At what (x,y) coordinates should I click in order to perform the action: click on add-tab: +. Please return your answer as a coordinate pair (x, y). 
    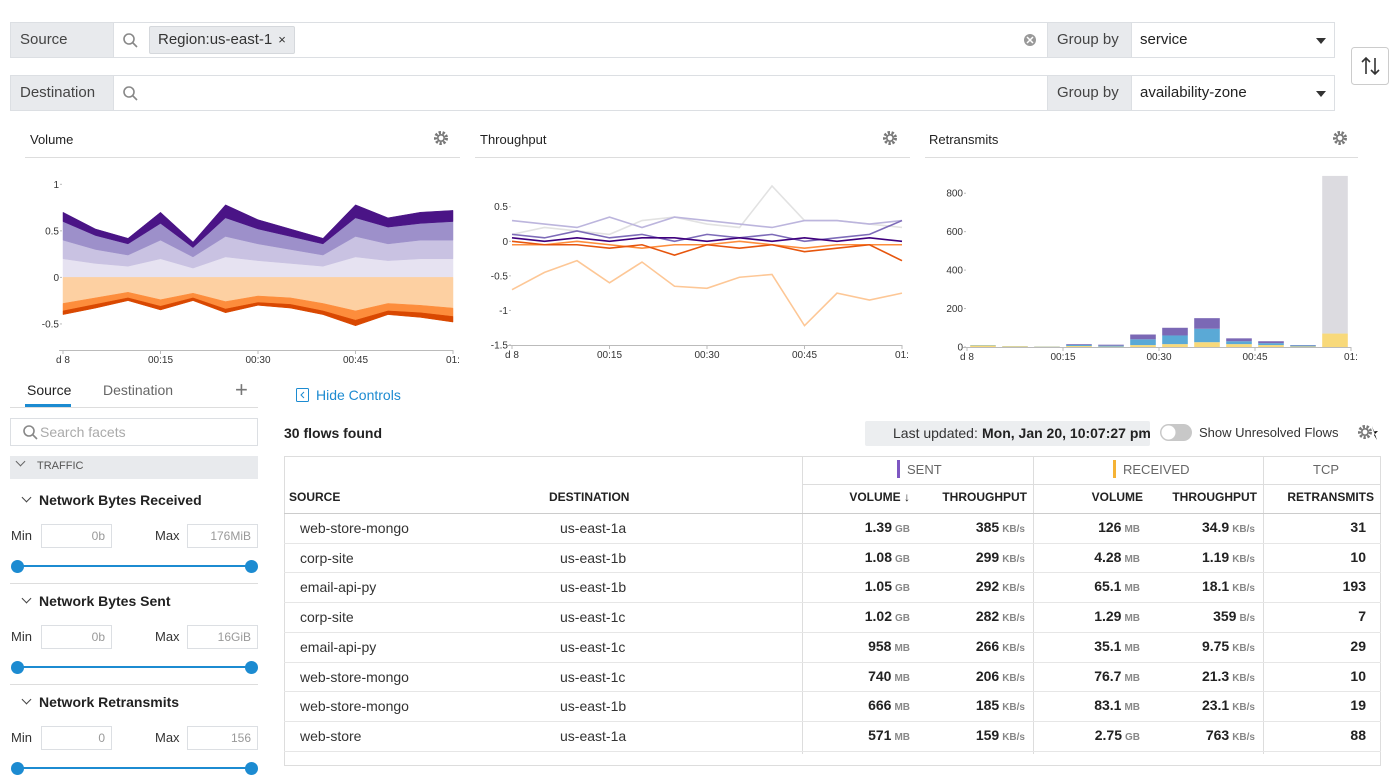
    Looking at the image, I should click on (241, 390).